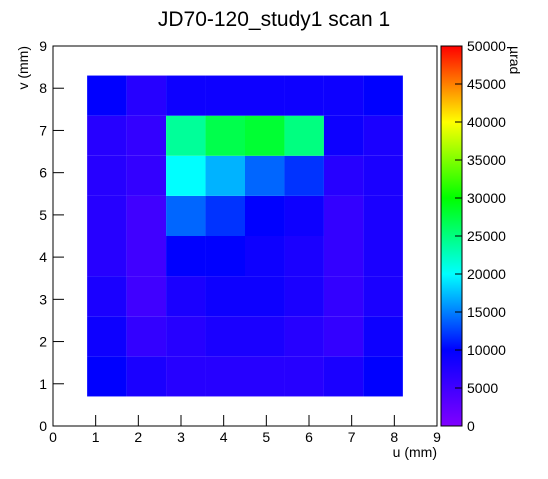 This screenshot has height=479, width=548. Describe the element at coordinates (486, 274) in the screenshot. I see `colorbar-tick-label: 20000` at that location.